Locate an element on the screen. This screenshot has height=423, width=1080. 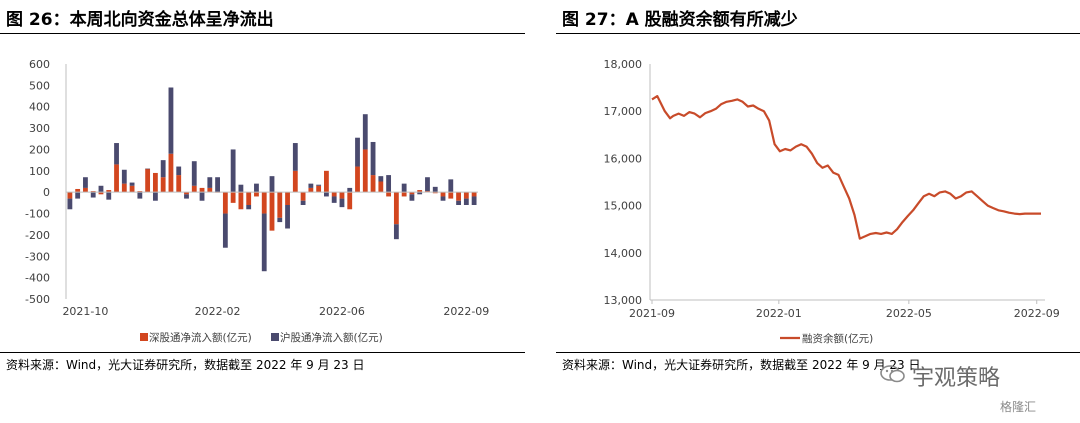
margin-balance-line is located at coordinates (846, 167).